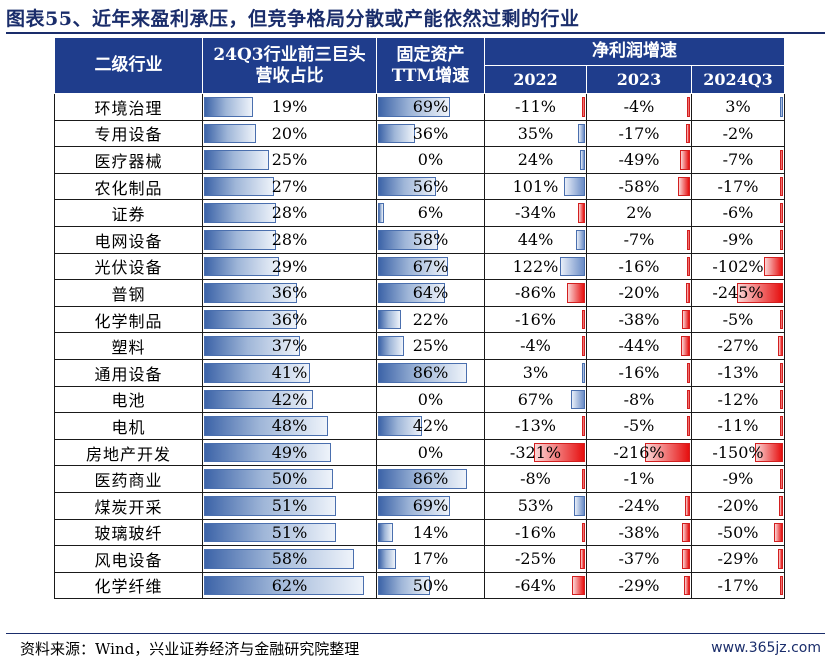 This screenshot has height=661, width=831. What do you see at coordinates (128, 213) in the screenshot?
I see `industry-name: 证券` at bounding box center [128, 213].